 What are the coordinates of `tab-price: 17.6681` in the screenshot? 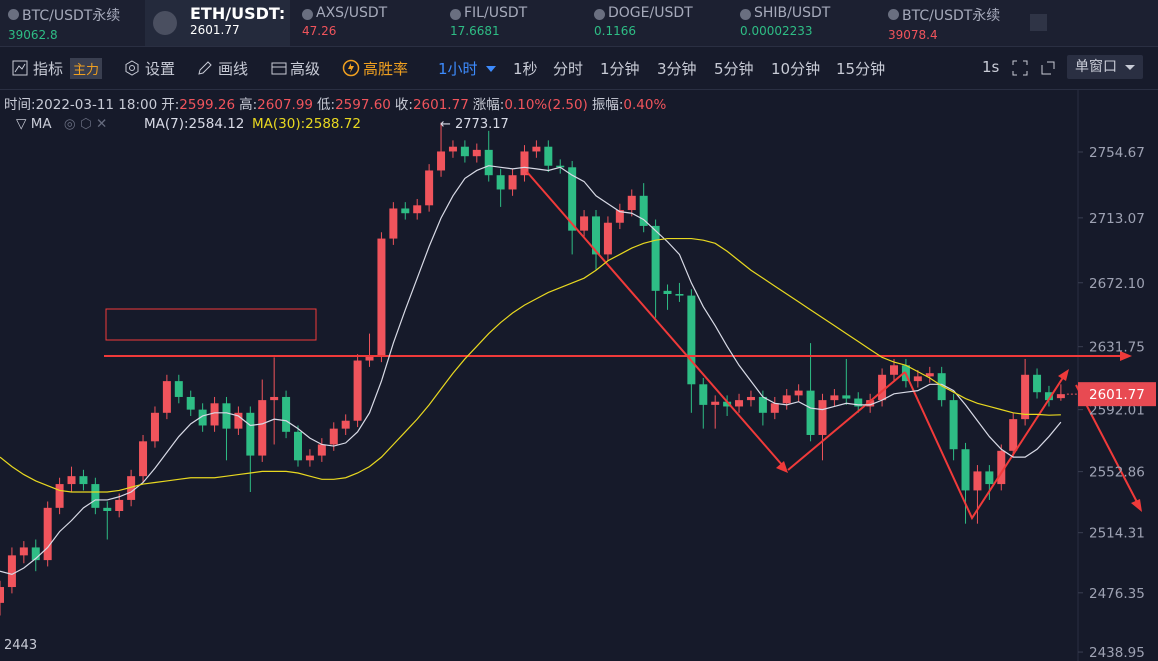 It's located at (475, 31).